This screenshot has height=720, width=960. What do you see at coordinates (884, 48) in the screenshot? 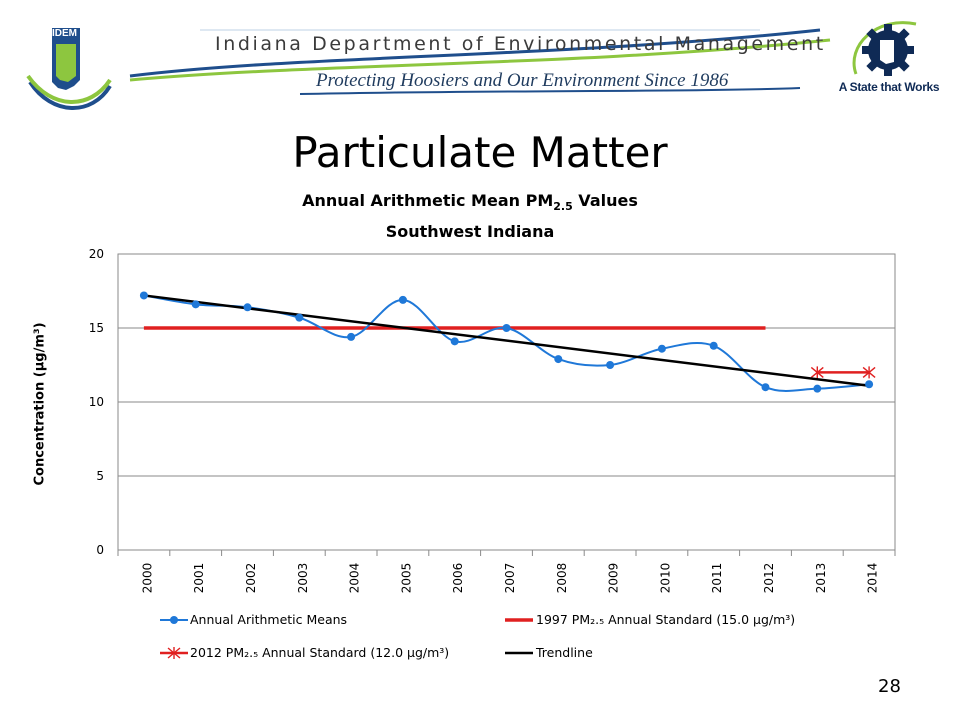
I see `gear-icon` at bounding box center [884, 48].